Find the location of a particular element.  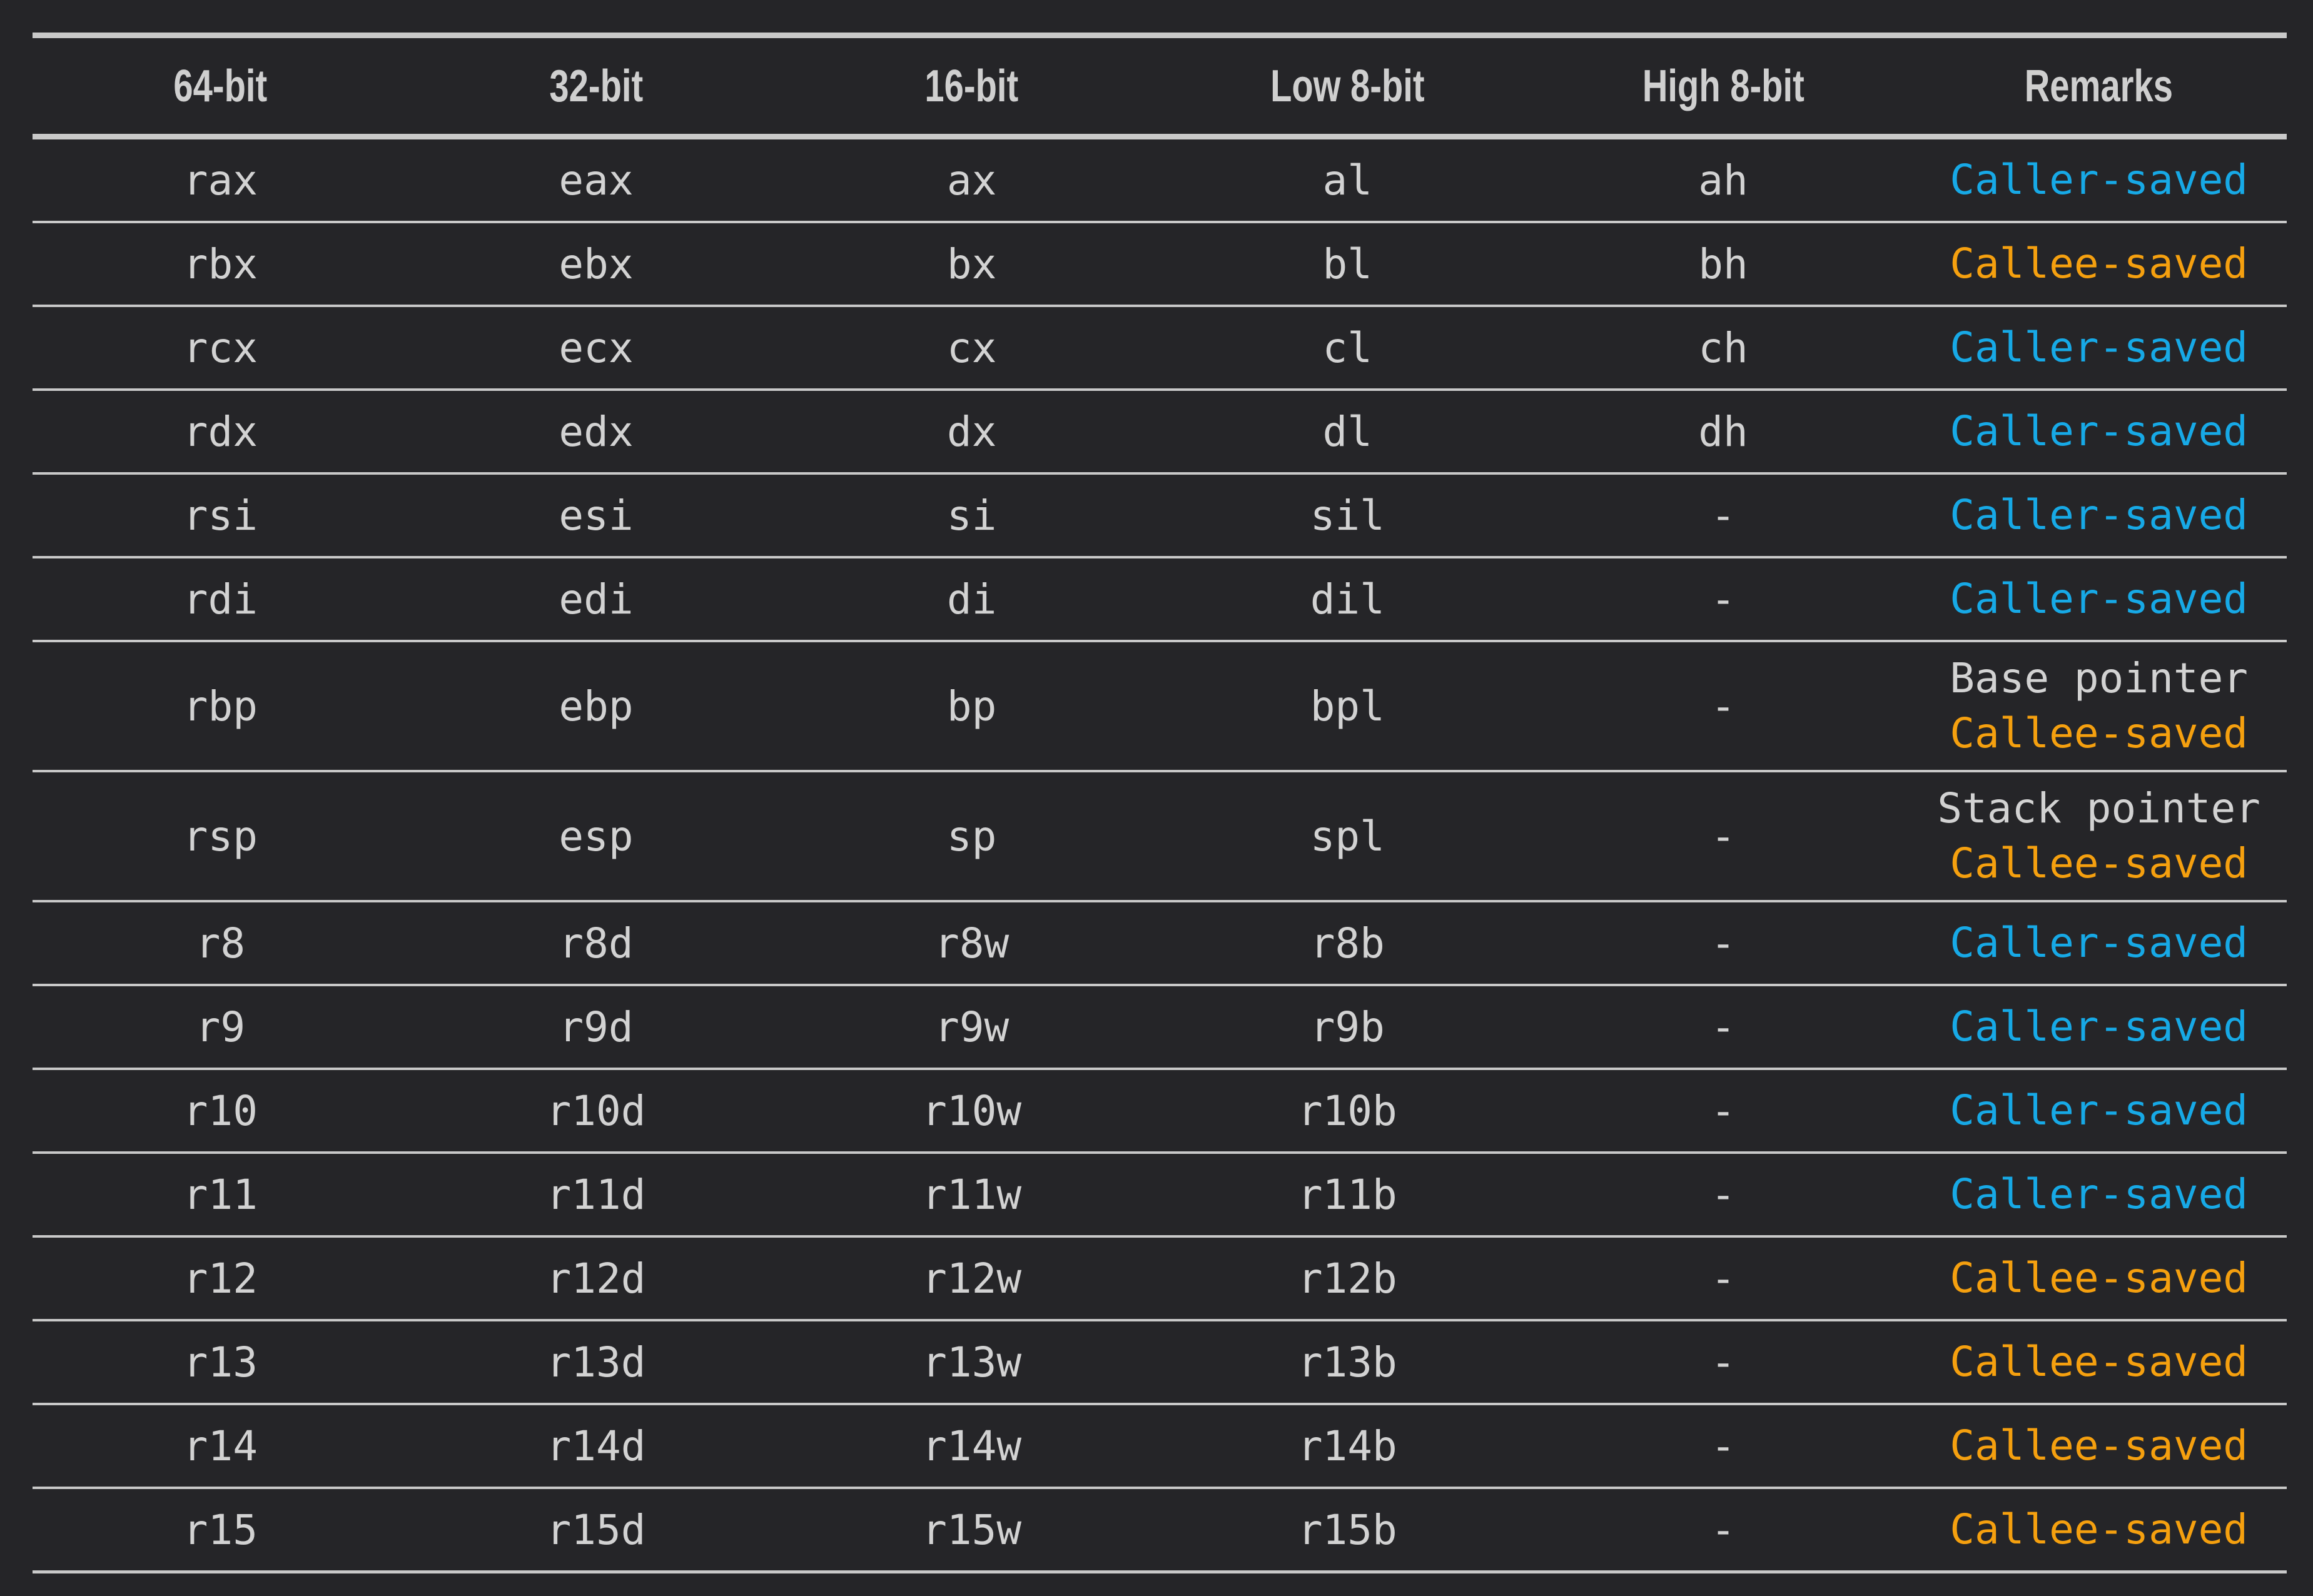

cell-64-bit: rbp is located at coordinates (221, 706).